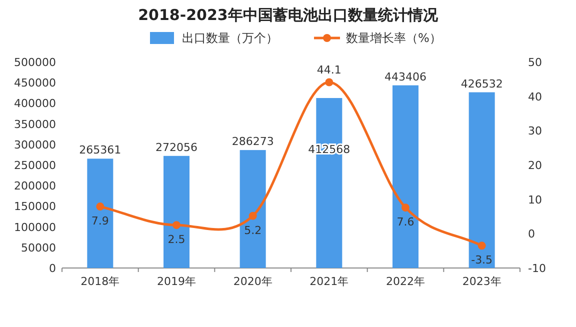 The height and width of the screenshot is (327, 576). I want to click on data-label: -3.5, so click(482, 260).